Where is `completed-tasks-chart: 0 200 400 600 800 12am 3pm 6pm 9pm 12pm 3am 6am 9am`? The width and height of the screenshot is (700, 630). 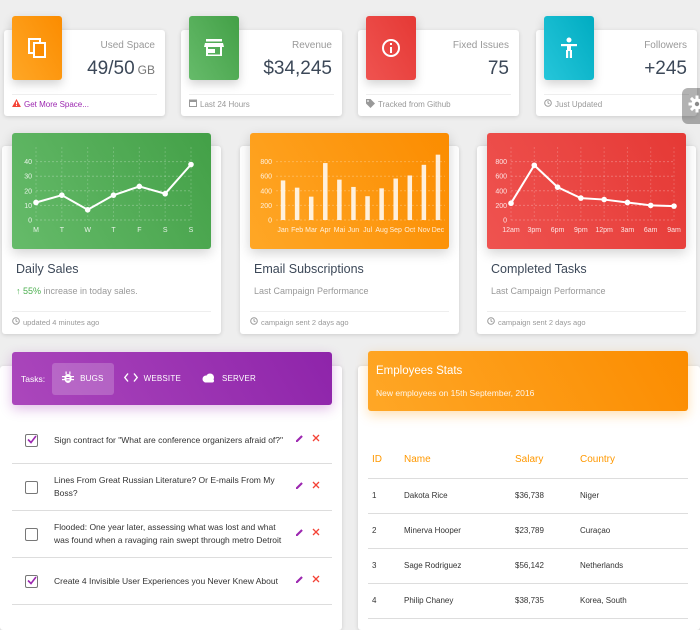 completed-tasks-chart: 0 200 400 600 800 12am 3pm 6pm 9pm 12pm 3am 6am 9am is located at coordinates (586, 191).